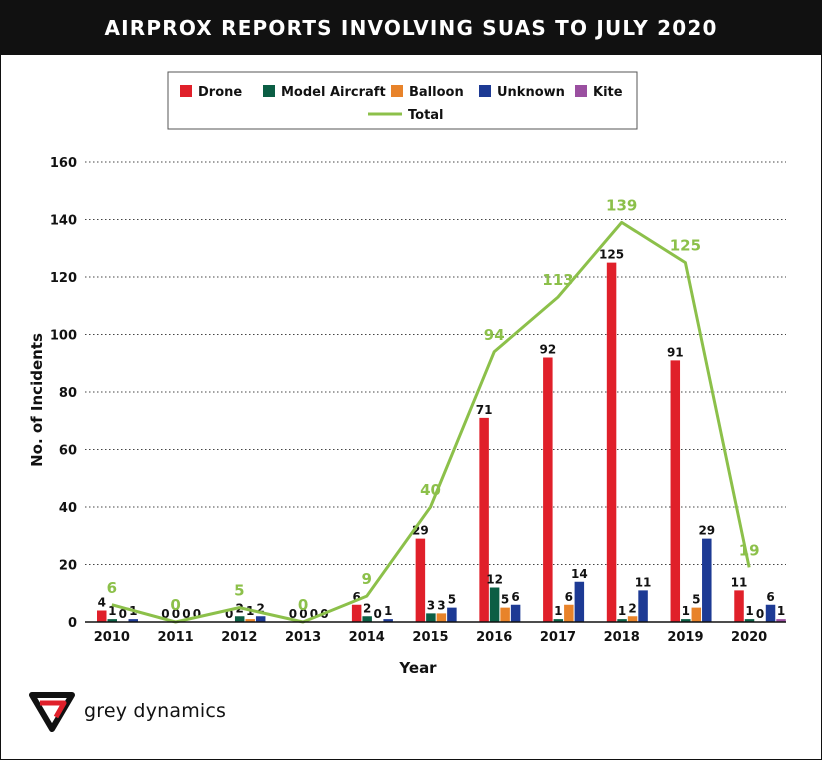 The height and width of the screenshot is (760, 822). I want to click on grey-dynamics-logo-icon, so click(52, 712).